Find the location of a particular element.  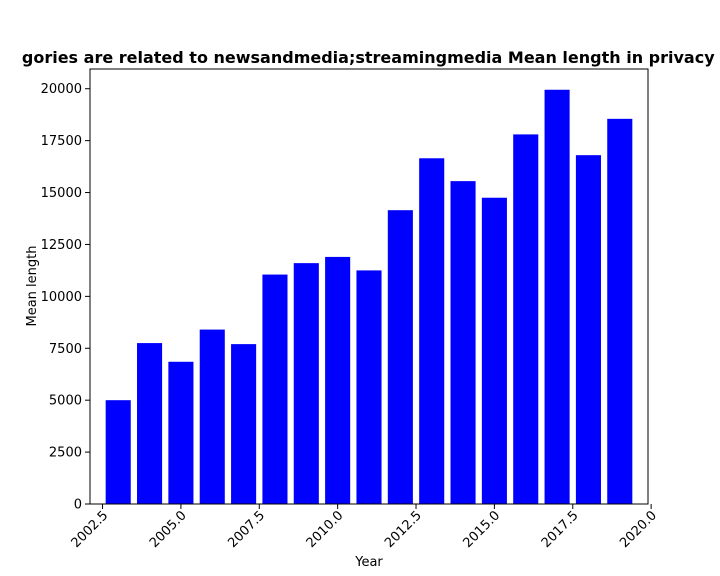

bar-2009 is located at coordinates (306, 383).